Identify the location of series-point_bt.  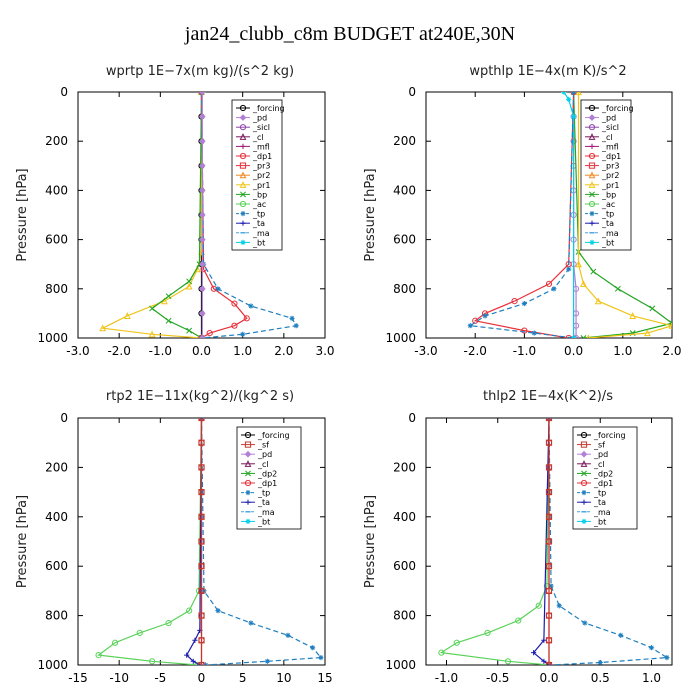
(569, 99).